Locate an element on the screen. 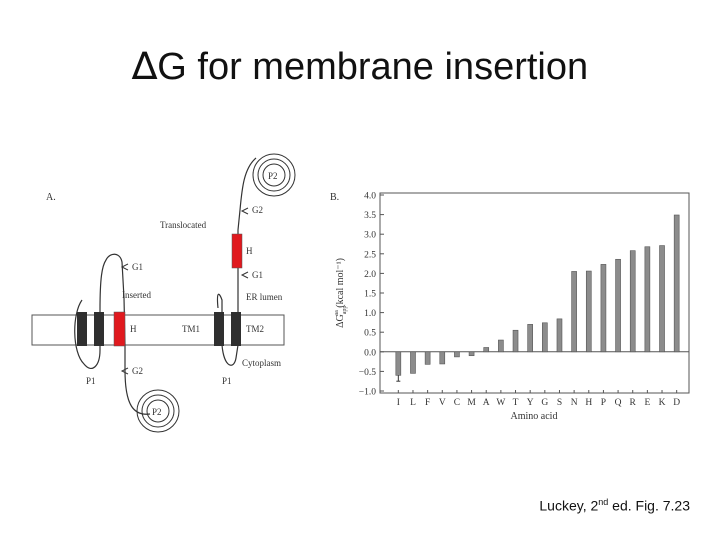 The image size is (720, 540). bar-S is located at coordinates (559, 335).